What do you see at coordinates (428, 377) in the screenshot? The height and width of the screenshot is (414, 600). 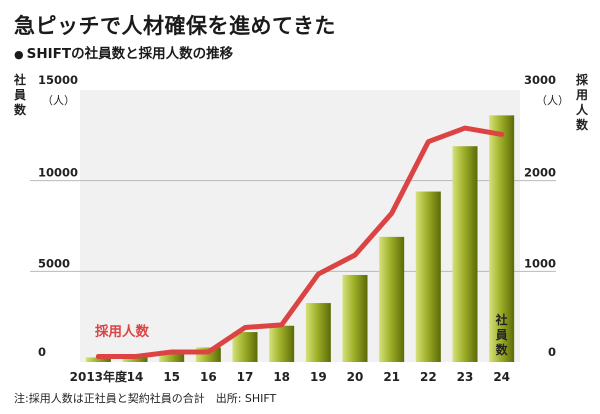 I see `x-tick-label: 22` at bounding box center [428, 377].